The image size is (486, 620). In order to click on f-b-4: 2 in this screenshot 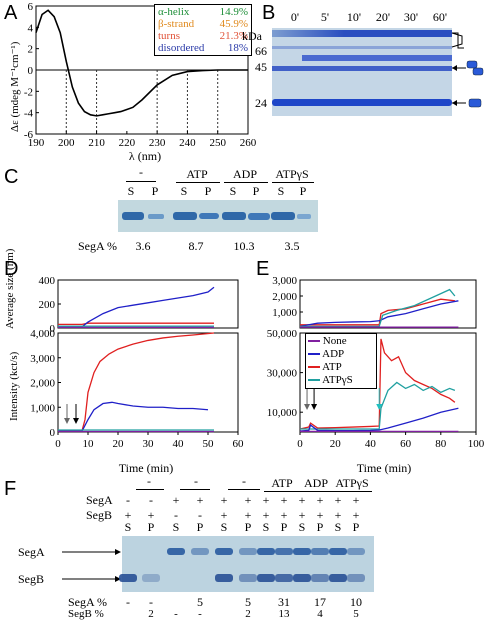, I will do `click(248, 614)`.